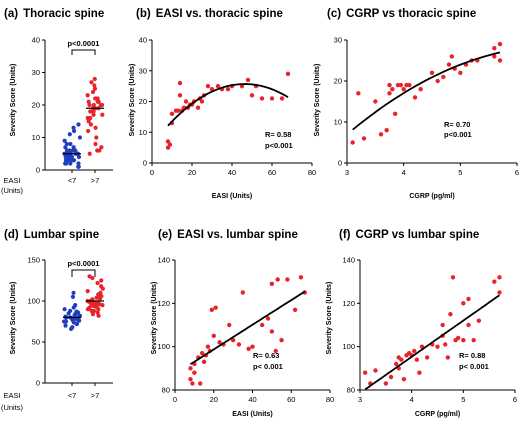 The height and width of the screenshot is (426, 531). What do you see at coordinates (360, 399) in the screenshot?
I see `x-tick-label: 3` at bounding box center [360, 399].